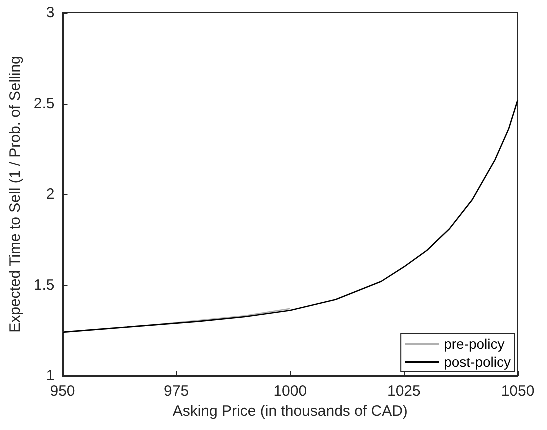 The width and height of the screenshot is (547, 430). I want to click on y-tick-label: 3, so click(50, 13).